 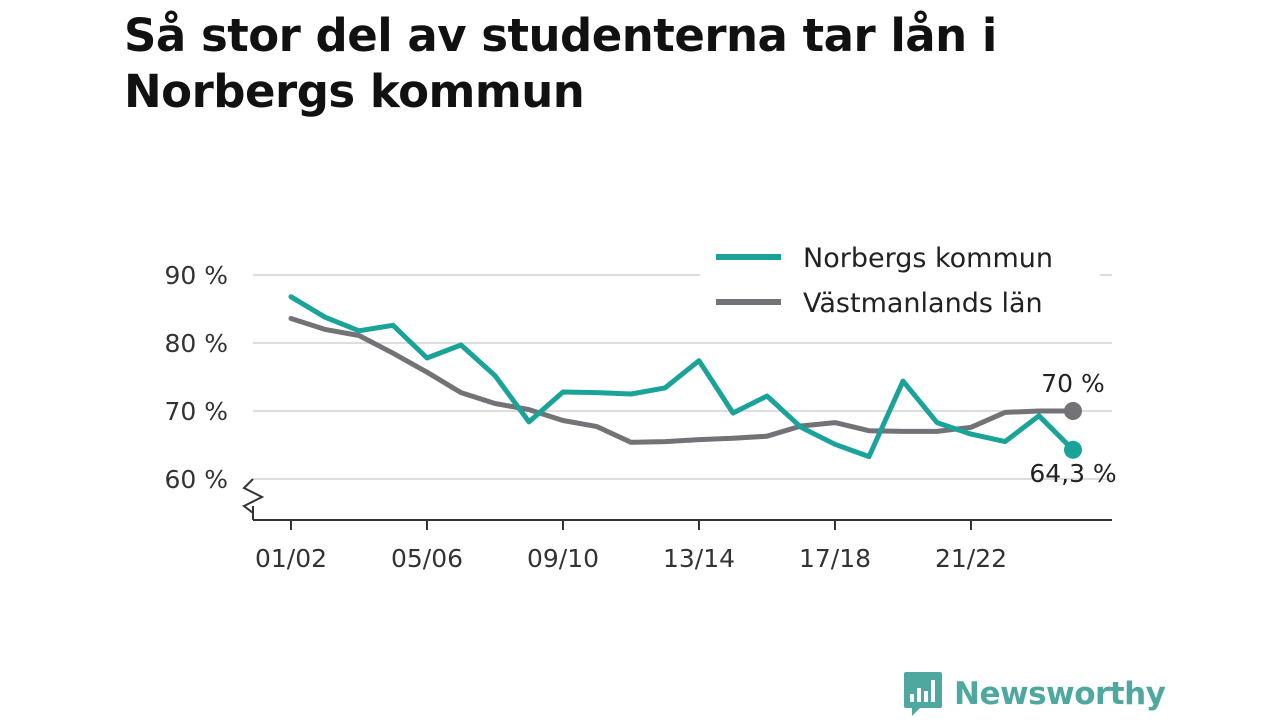 I want to click on x-tick-label-05/06: 05/06, so click(x=427, y=558).